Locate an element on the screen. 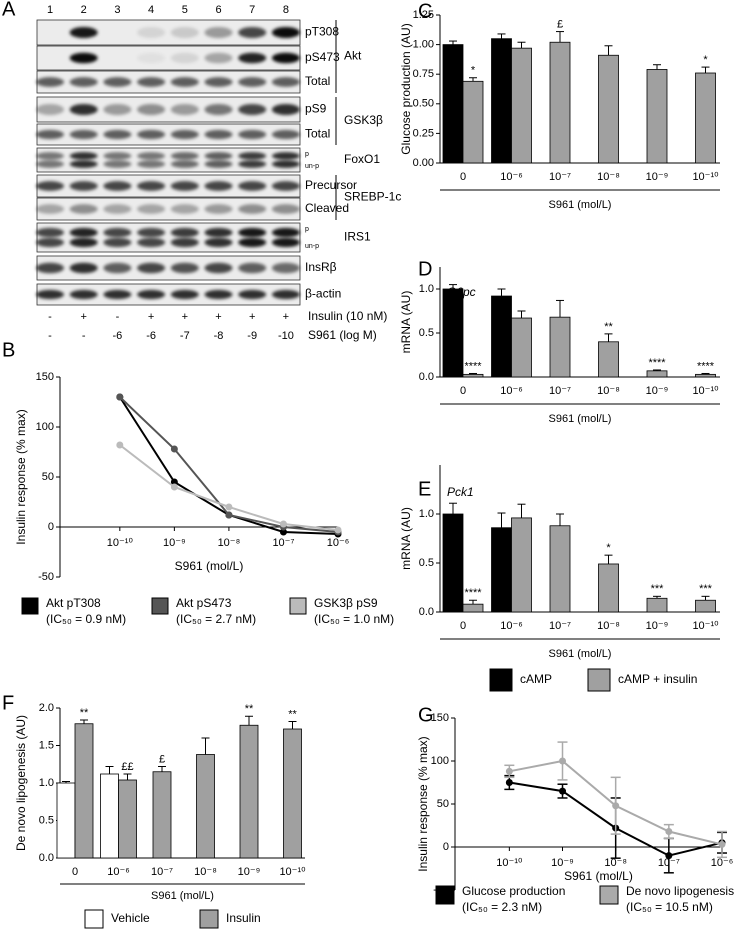 Image resolution: width=745 pixels, height=933 pixels. y-tick-label: 50 is located at coordinates (443, 804).